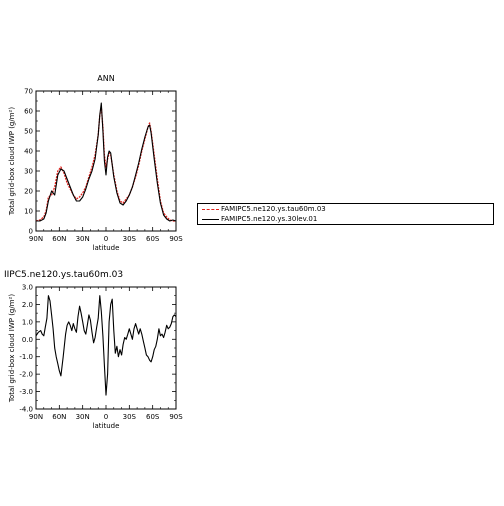  What do you see at coordinates (176, 417) in the screenshot?
I see `x-tick-label-2-6: 90S` at bounding box center [176, 417].